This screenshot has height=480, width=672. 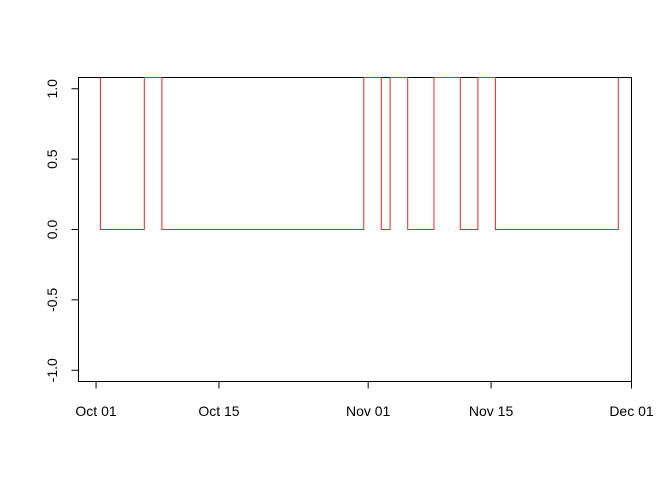 What do you see at coordinates (368, 411) in the screenshot?
I see `x-tick-label: Nov 01` at bounding box center [368, 411].